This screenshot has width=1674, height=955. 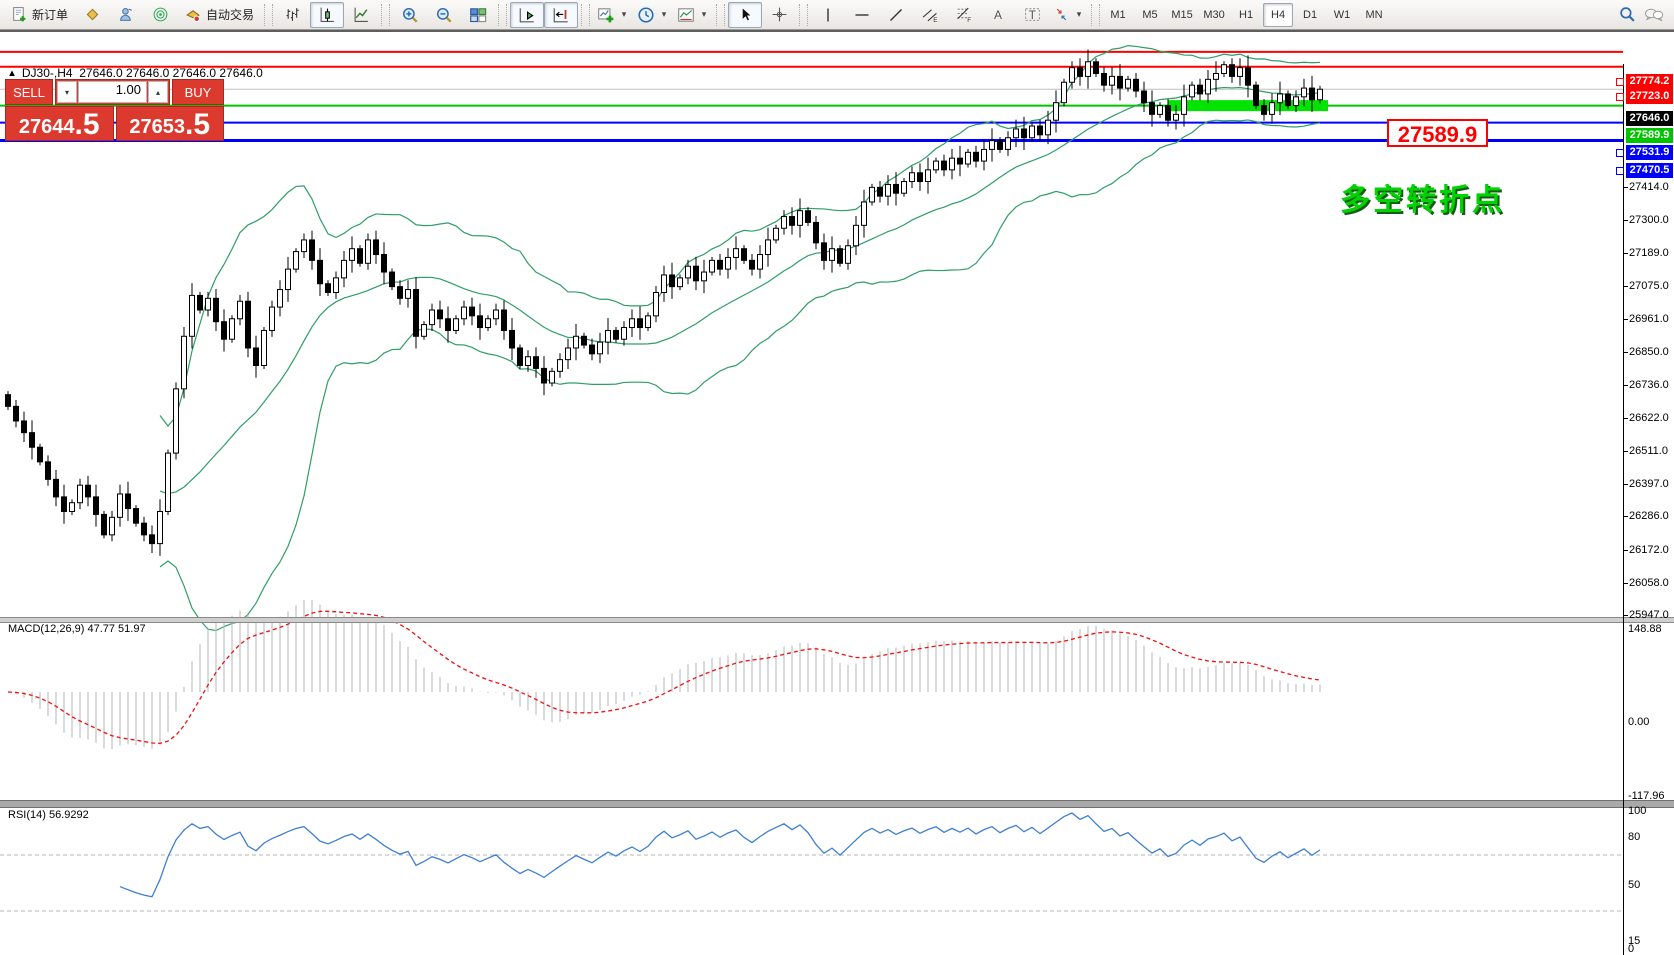 What do you see at coordinates (527, 14) in the screenshot?
I see `auto-scroll-button` at bounding box center [527, 14].